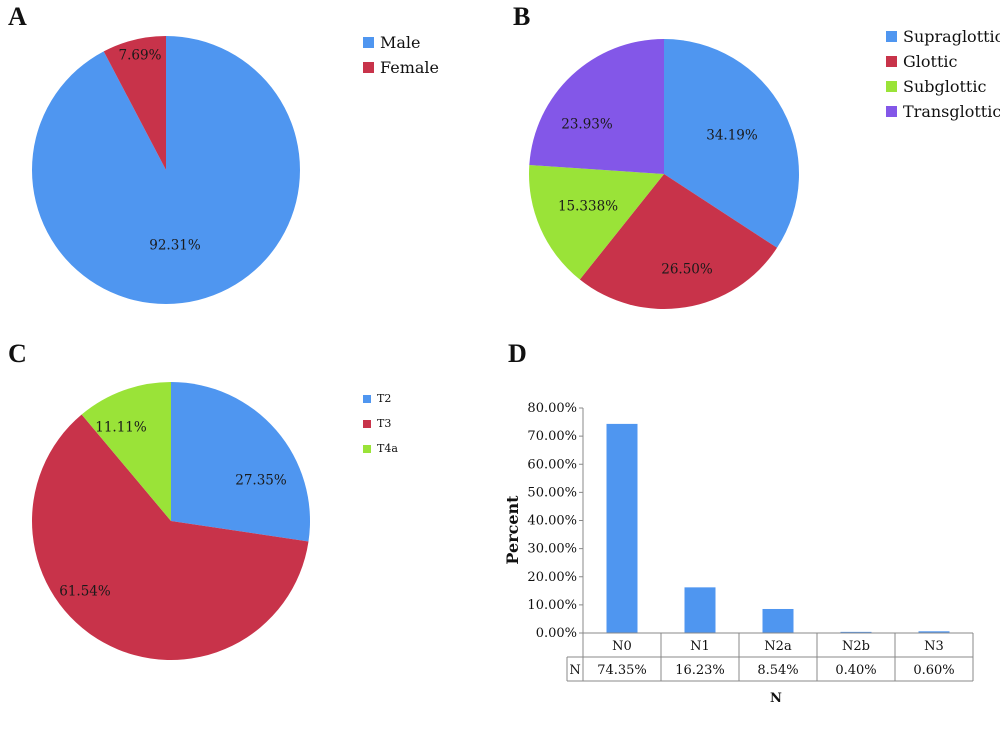 The height and width of the screenshot is (733, 1000). What do you see at coordinates (596, 106) in the screenshot?
I see `pie-slice-transglottic` at bounding box center [596, 106].